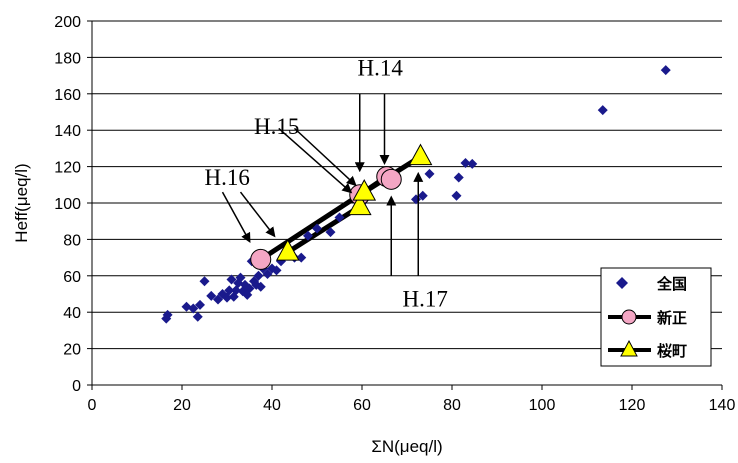 The height and width of the screenshot is (463, 738). Describe the element at coordinates (182, 405) in the screenshot. I see `x-tick-label: 20` at that location.